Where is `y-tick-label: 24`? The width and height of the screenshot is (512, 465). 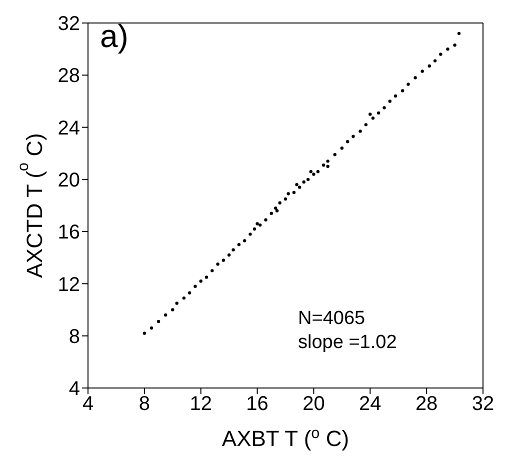 y-tick-label: 24 is located at coordinates (69, 128).